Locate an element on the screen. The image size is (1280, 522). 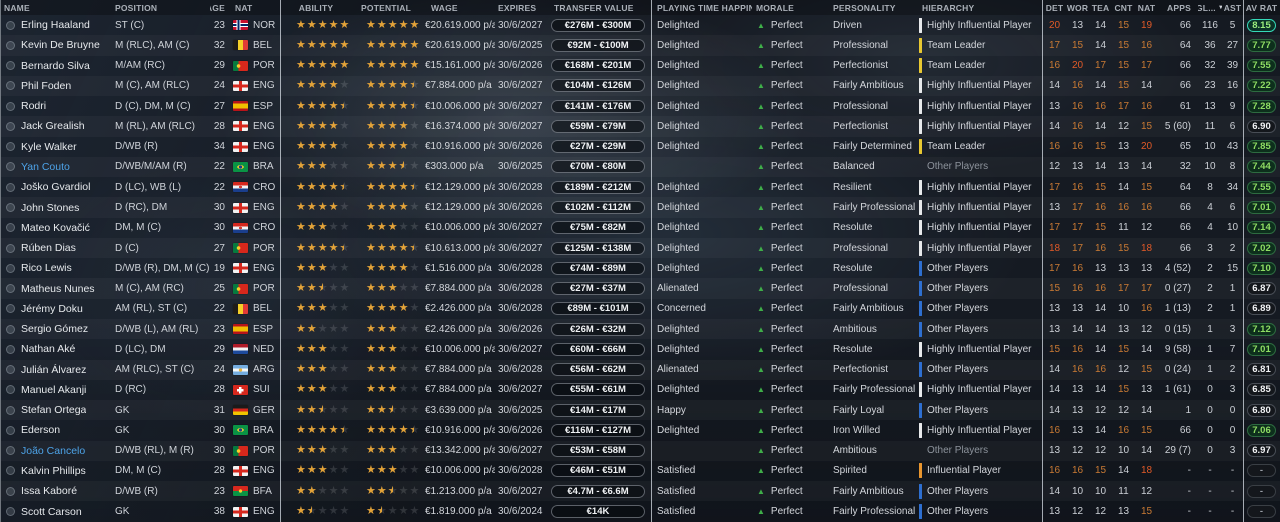
player-name: Bernardo Silva is located at coordinates (55, 65).